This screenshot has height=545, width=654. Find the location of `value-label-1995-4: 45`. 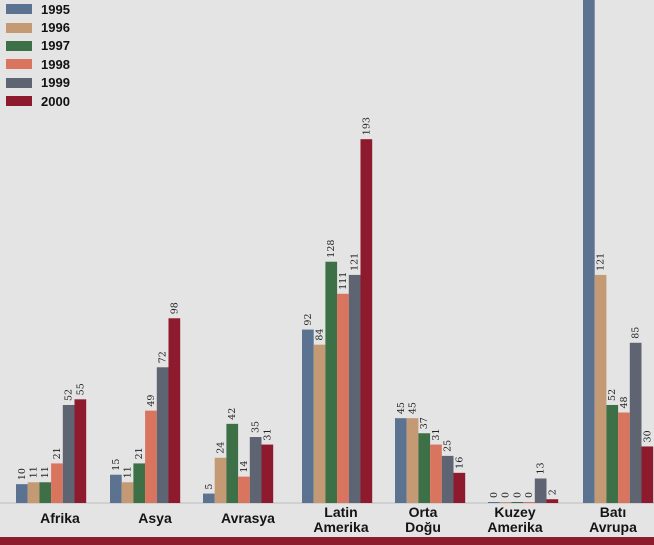

value-label-1995-4: 45 is located at coordinates (401, 408).